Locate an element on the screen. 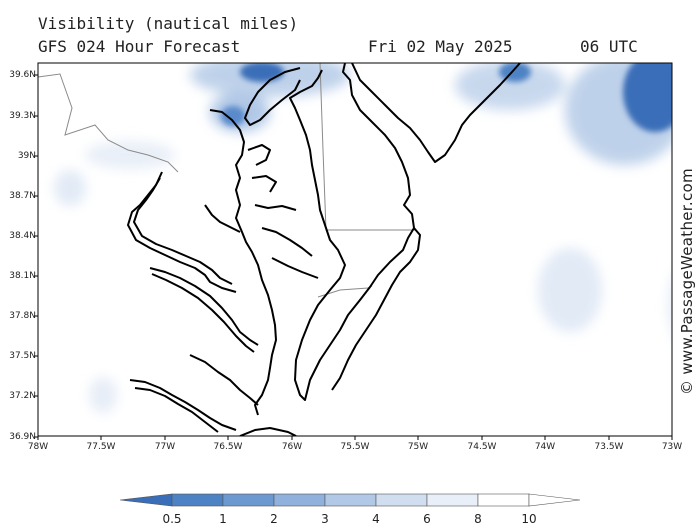  lon-label: 74.5W is located at coordinates (482, 447).